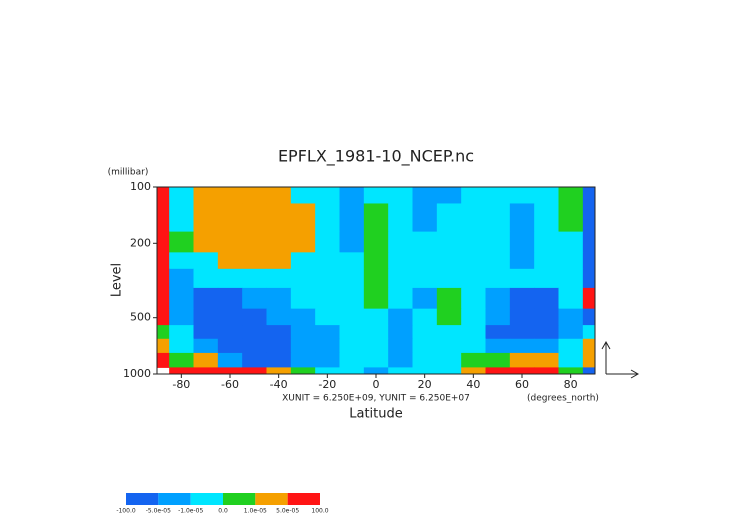 The height and width of the screenshot is (532, 752). I want to click on x-tick-label: 40, so click(473, 384).